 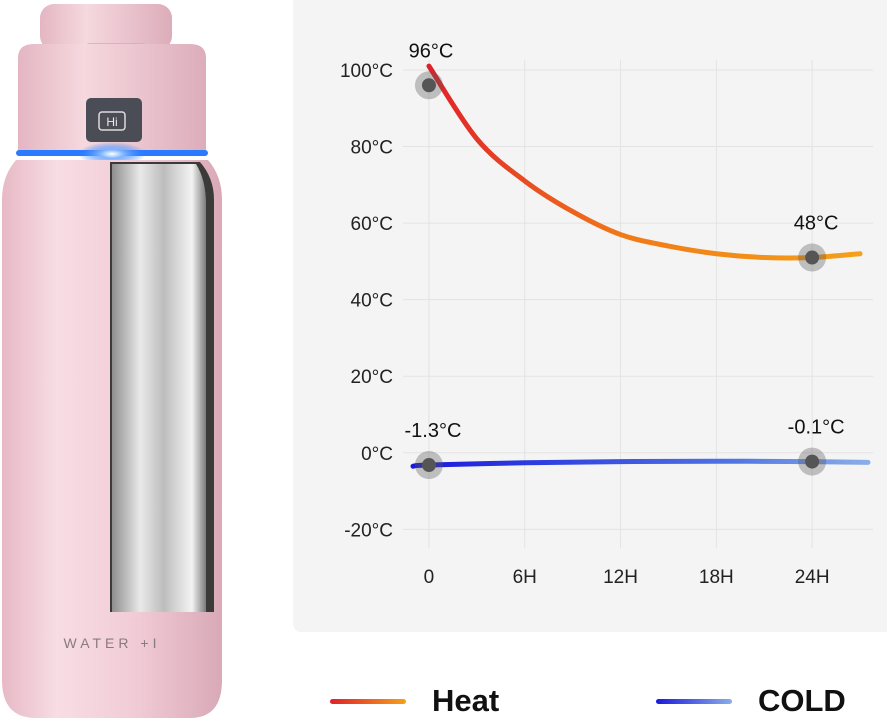 What do you see at coordinates (751, 701) in the screenshot?
I see `legend-item-cold: COLD` at bounding box center [751, 701].